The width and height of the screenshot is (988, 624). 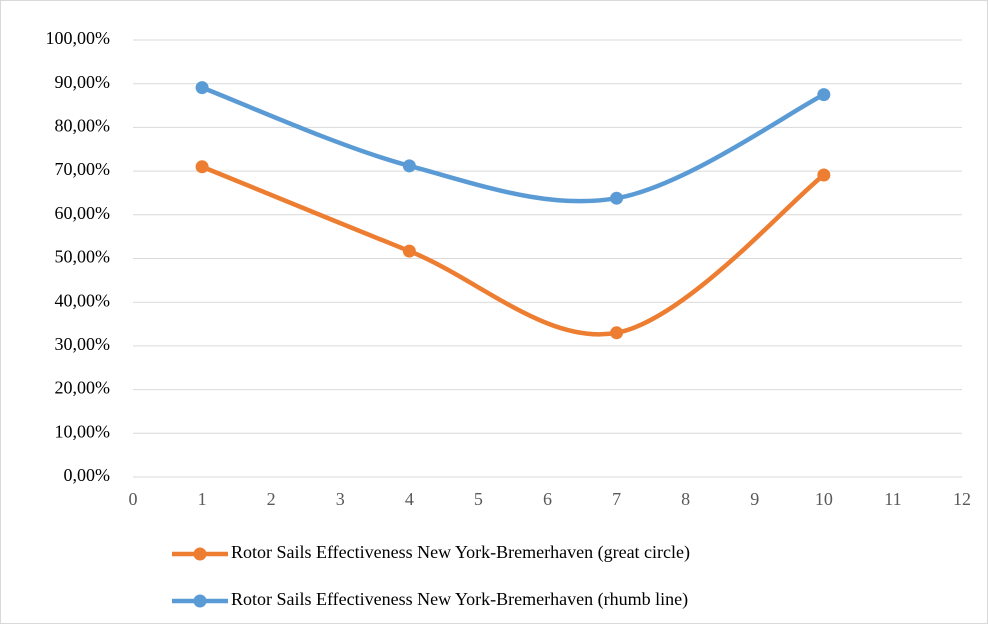 I want to click on x-tick-label: 0, so click(x=133, y=499).